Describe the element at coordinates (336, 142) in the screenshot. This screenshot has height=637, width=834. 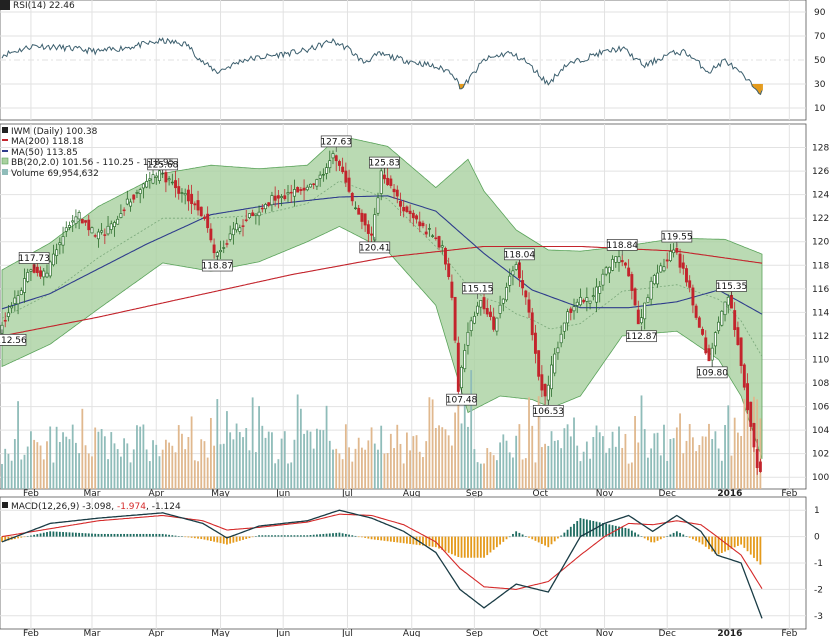
I see `annotation-label: 127.63` at that location.